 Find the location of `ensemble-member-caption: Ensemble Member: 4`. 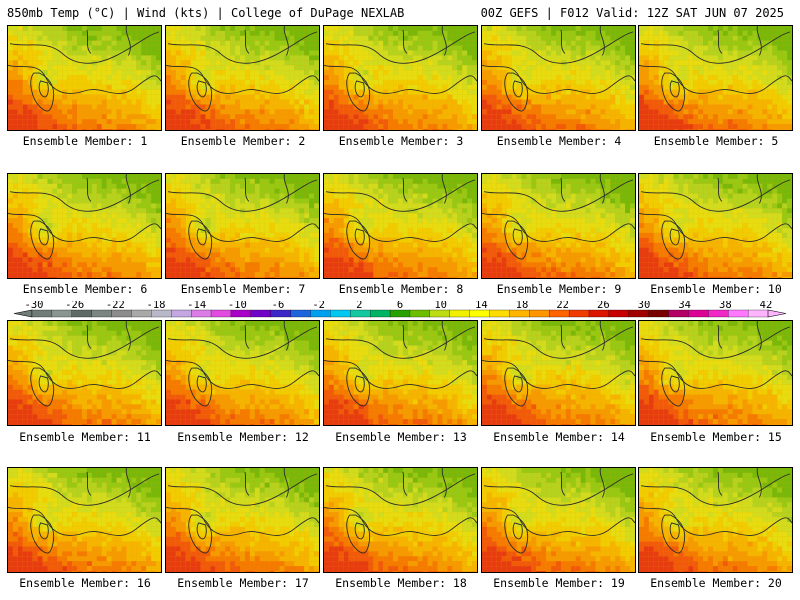

ensemble-member-caption: Ensemble Member: 4 is located at coordinates (559, 141).